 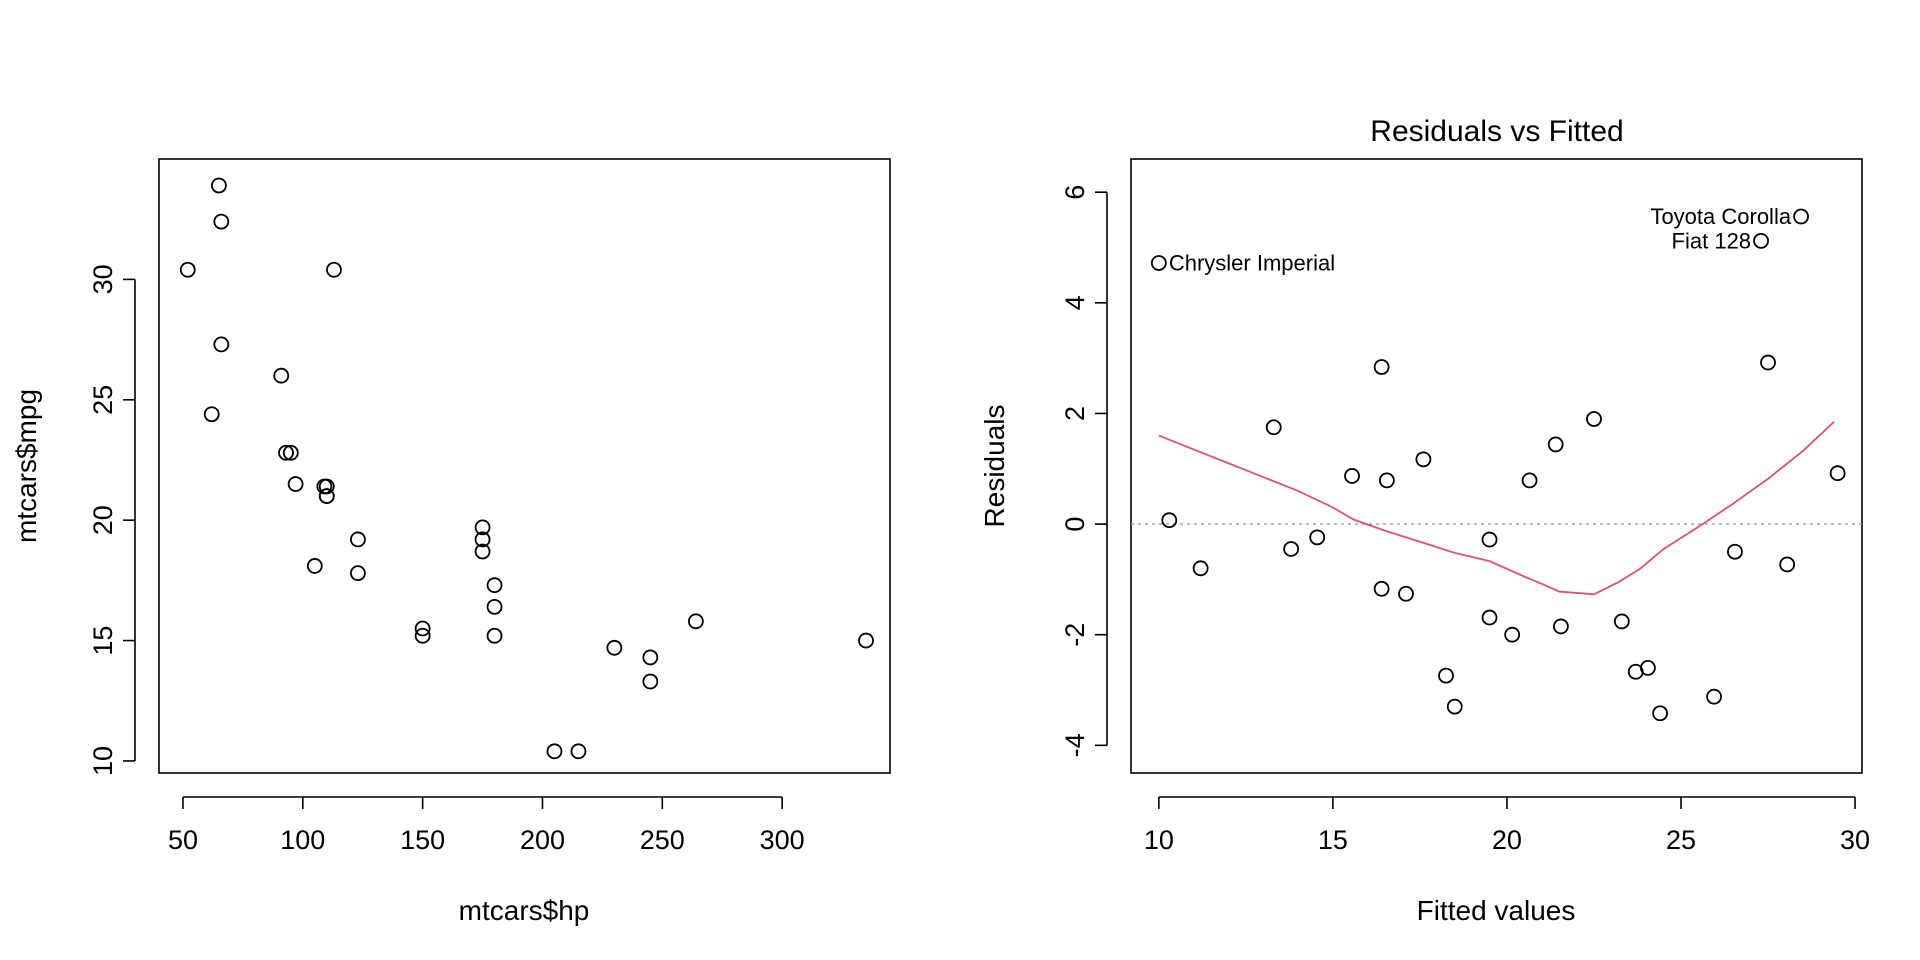 What do you see at coordinates (302, 840) in the screenshot?
I see `x-tick-label: 100` at bounding box center [302, 840].